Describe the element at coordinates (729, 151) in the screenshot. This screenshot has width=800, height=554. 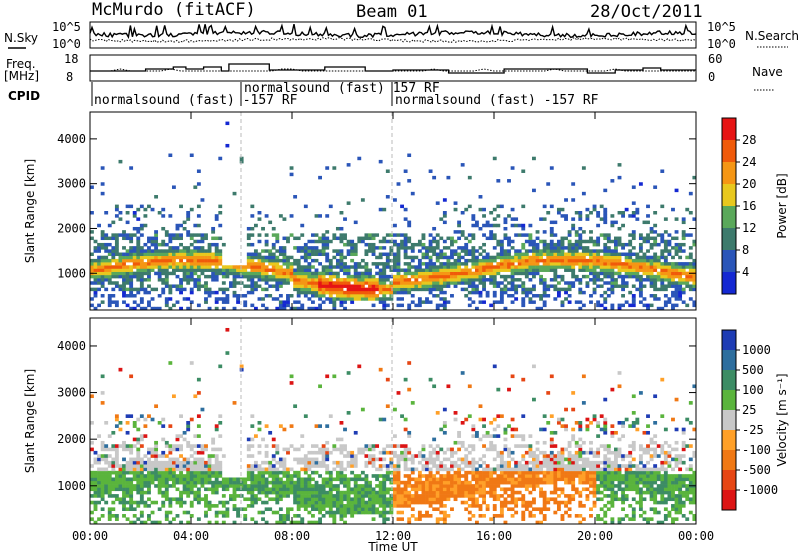
I see `power-colorbar-swatch` at that location.